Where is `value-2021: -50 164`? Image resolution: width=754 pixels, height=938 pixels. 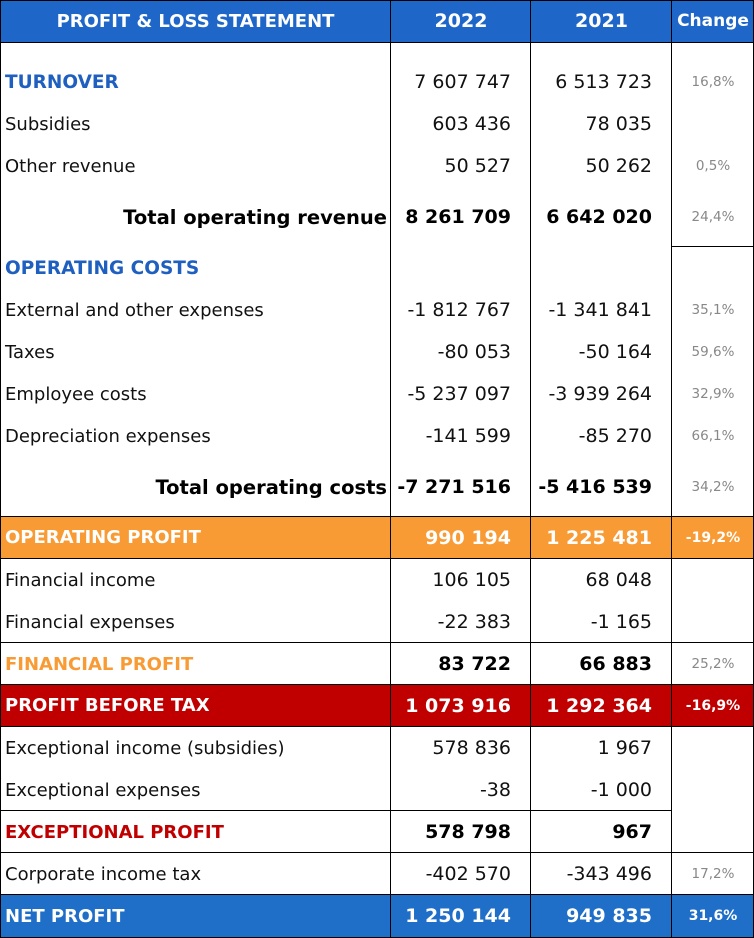
value-2021: -50 164 is located at coordinates (615, 352).